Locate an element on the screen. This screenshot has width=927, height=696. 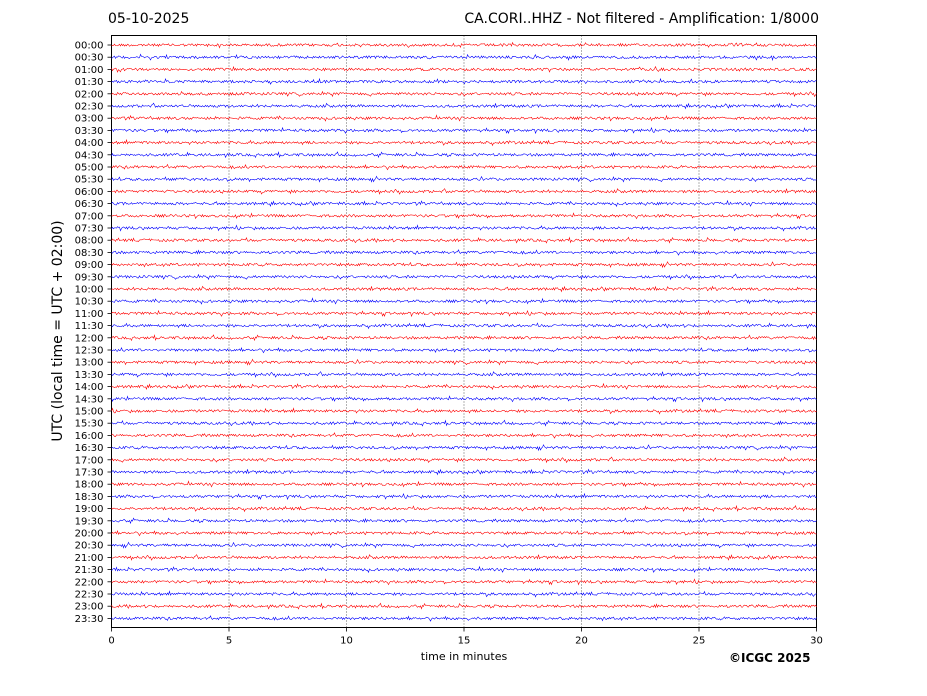
x-tick-label: 0 is located at coordinates (111, 641).